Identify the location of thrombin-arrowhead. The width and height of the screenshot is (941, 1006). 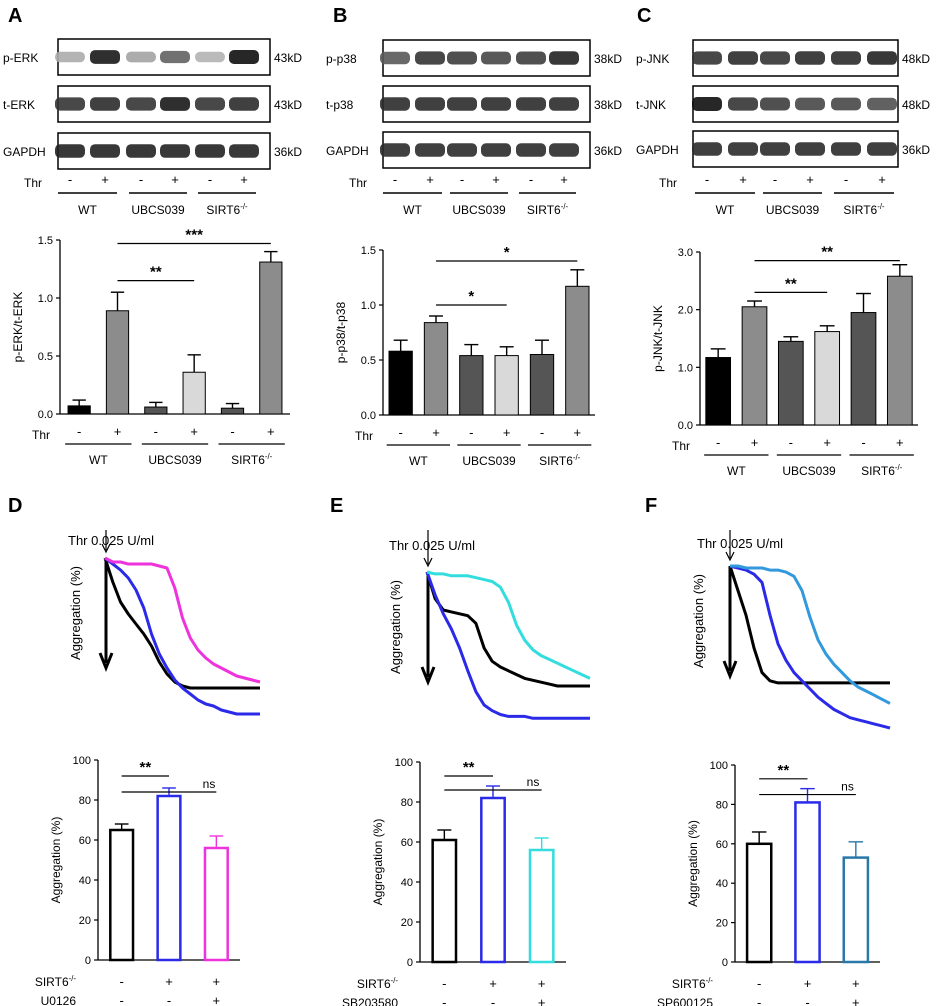
(428, 562).